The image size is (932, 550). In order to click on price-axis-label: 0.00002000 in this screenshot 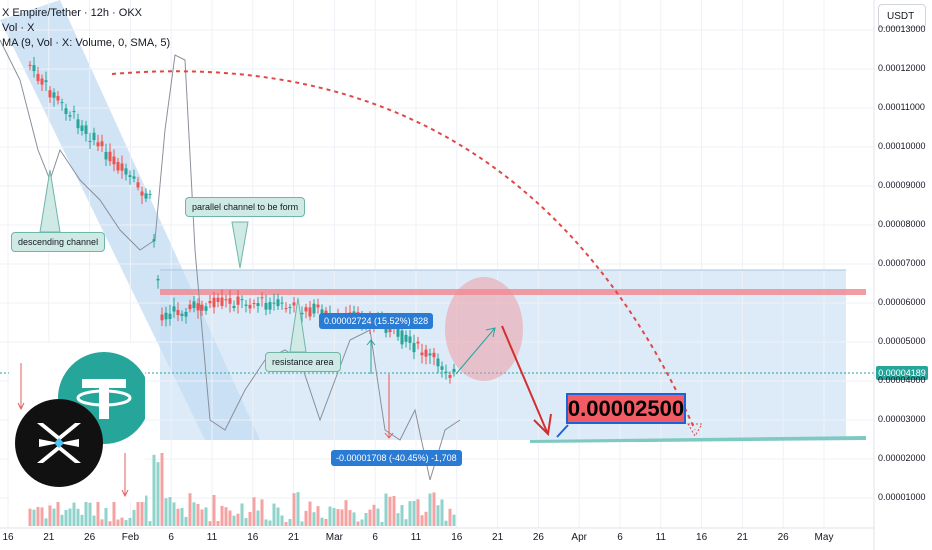, I will do `click(902, 458)`.